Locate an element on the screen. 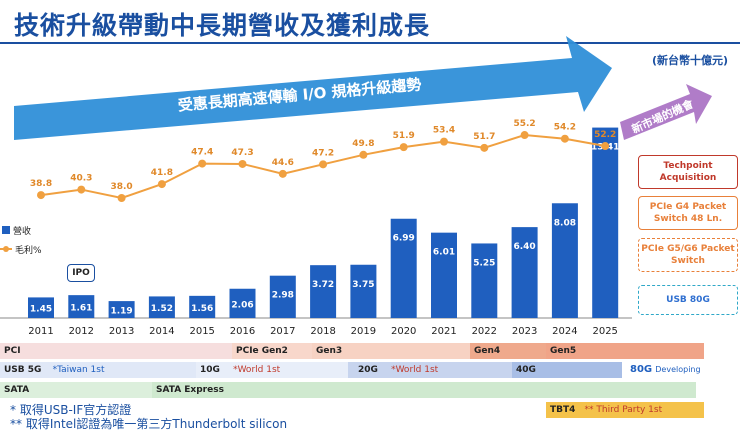  bar-2025 is located at coordinates (605, 222).